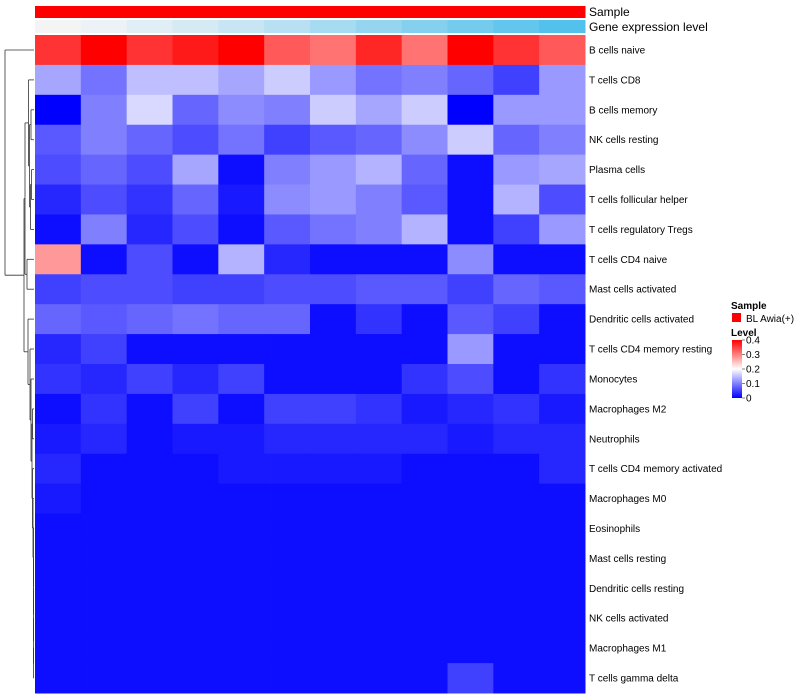 The width and height of the screenshot is (800, 700). What do you see at coordinates (634, 679) in the screenshot?
I see `row-label: T cells gamma delta` at bounding box center [634, 679].